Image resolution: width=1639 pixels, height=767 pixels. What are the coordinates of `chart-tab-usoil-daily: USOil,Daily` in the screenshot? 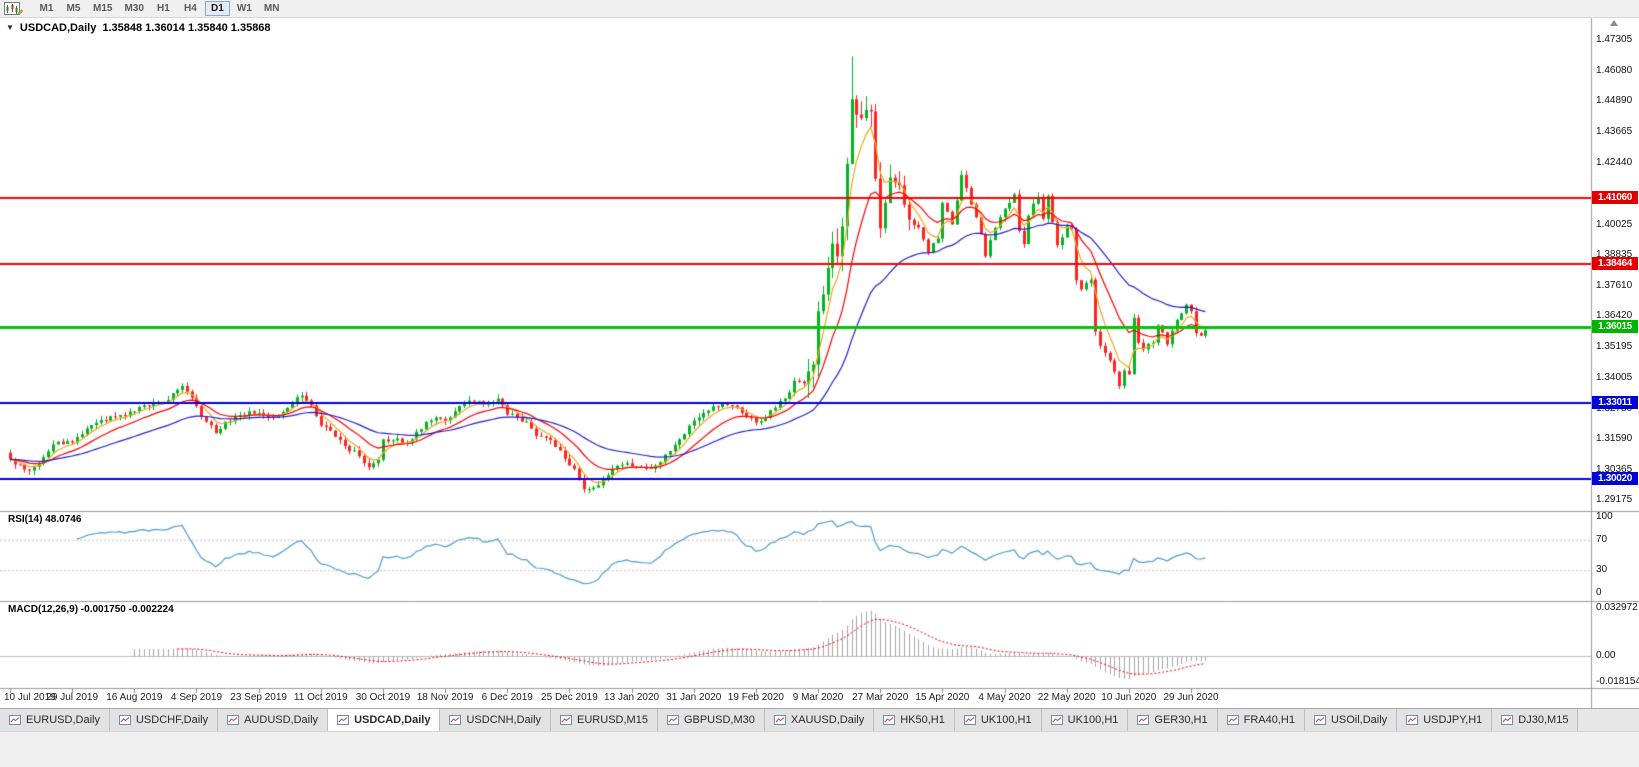 It's located at (1351, 720).